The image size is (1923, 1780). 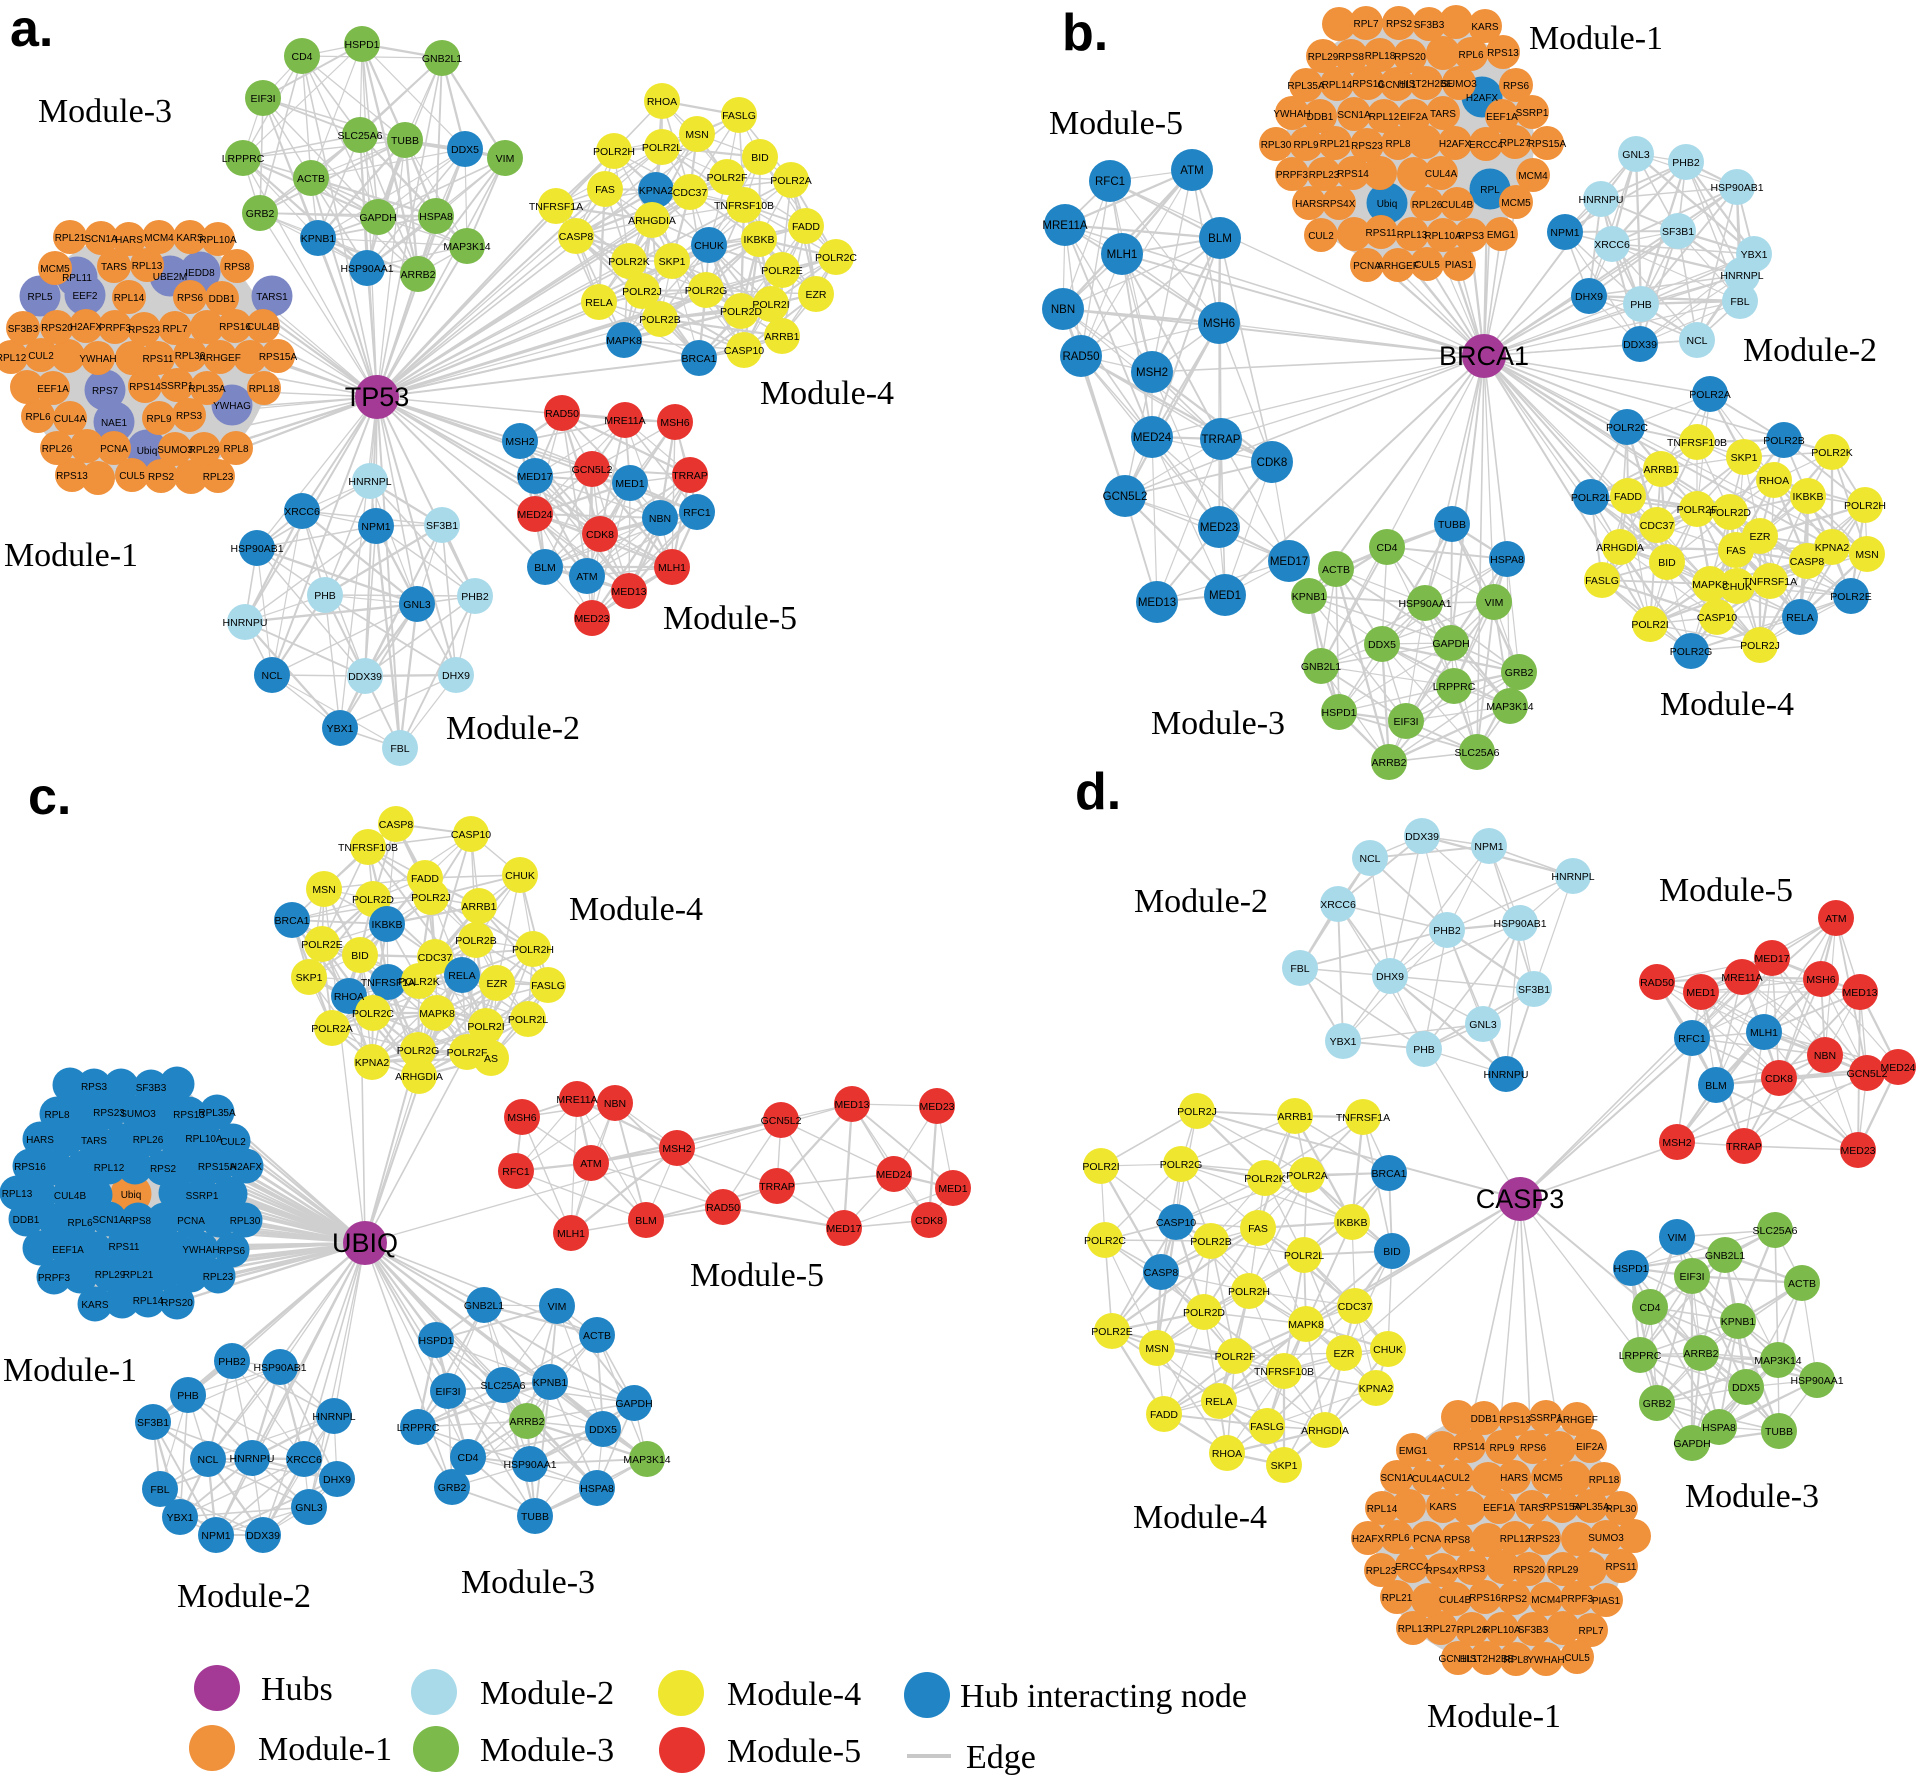 I want to click on svg-text: BID, so click(x=760, y=158).